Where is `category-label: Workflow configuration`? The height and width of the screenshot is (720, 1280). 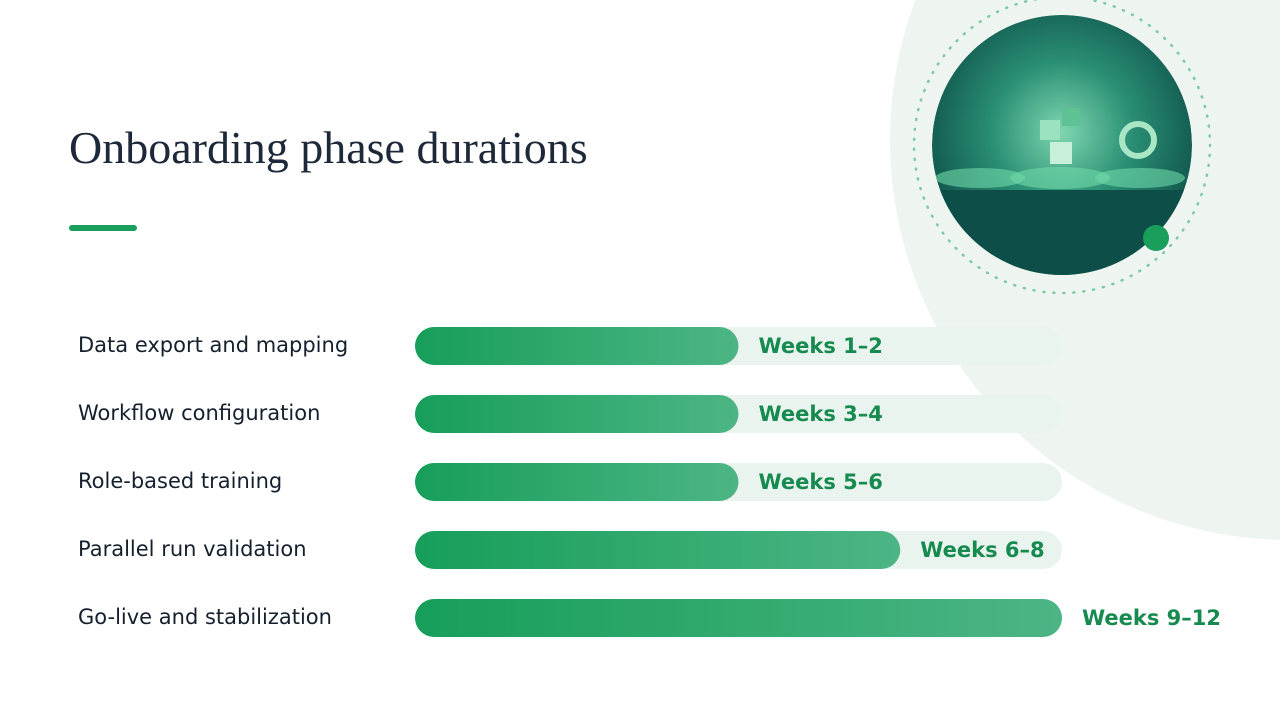 category-label: Workflow configuration is located at coordinates (199, 413).